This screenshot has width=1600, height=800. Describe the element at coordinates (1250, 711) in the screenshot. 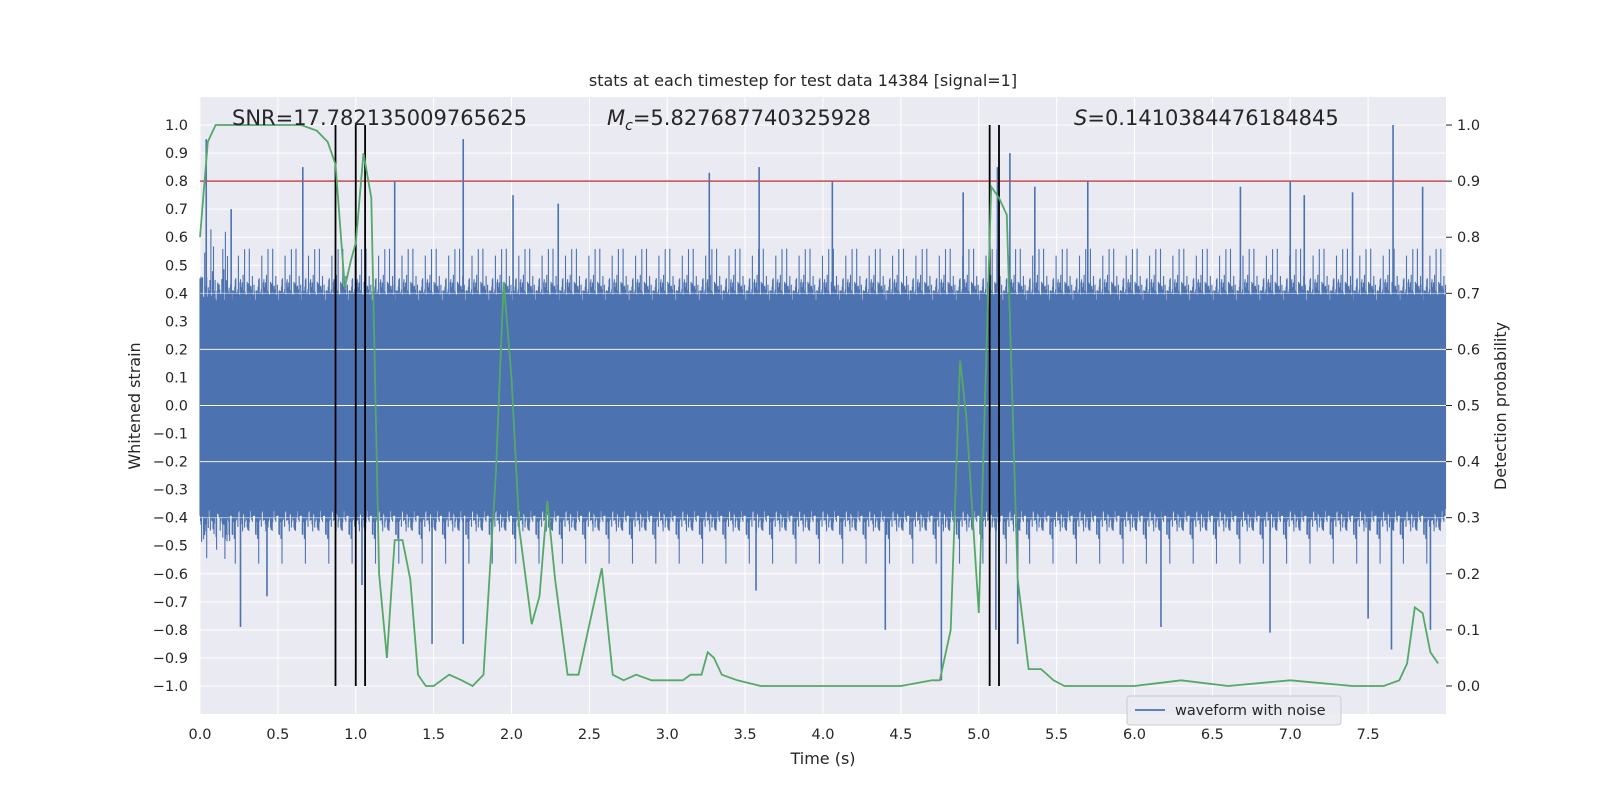

I see `legend-label: waveform with noise` at that location.